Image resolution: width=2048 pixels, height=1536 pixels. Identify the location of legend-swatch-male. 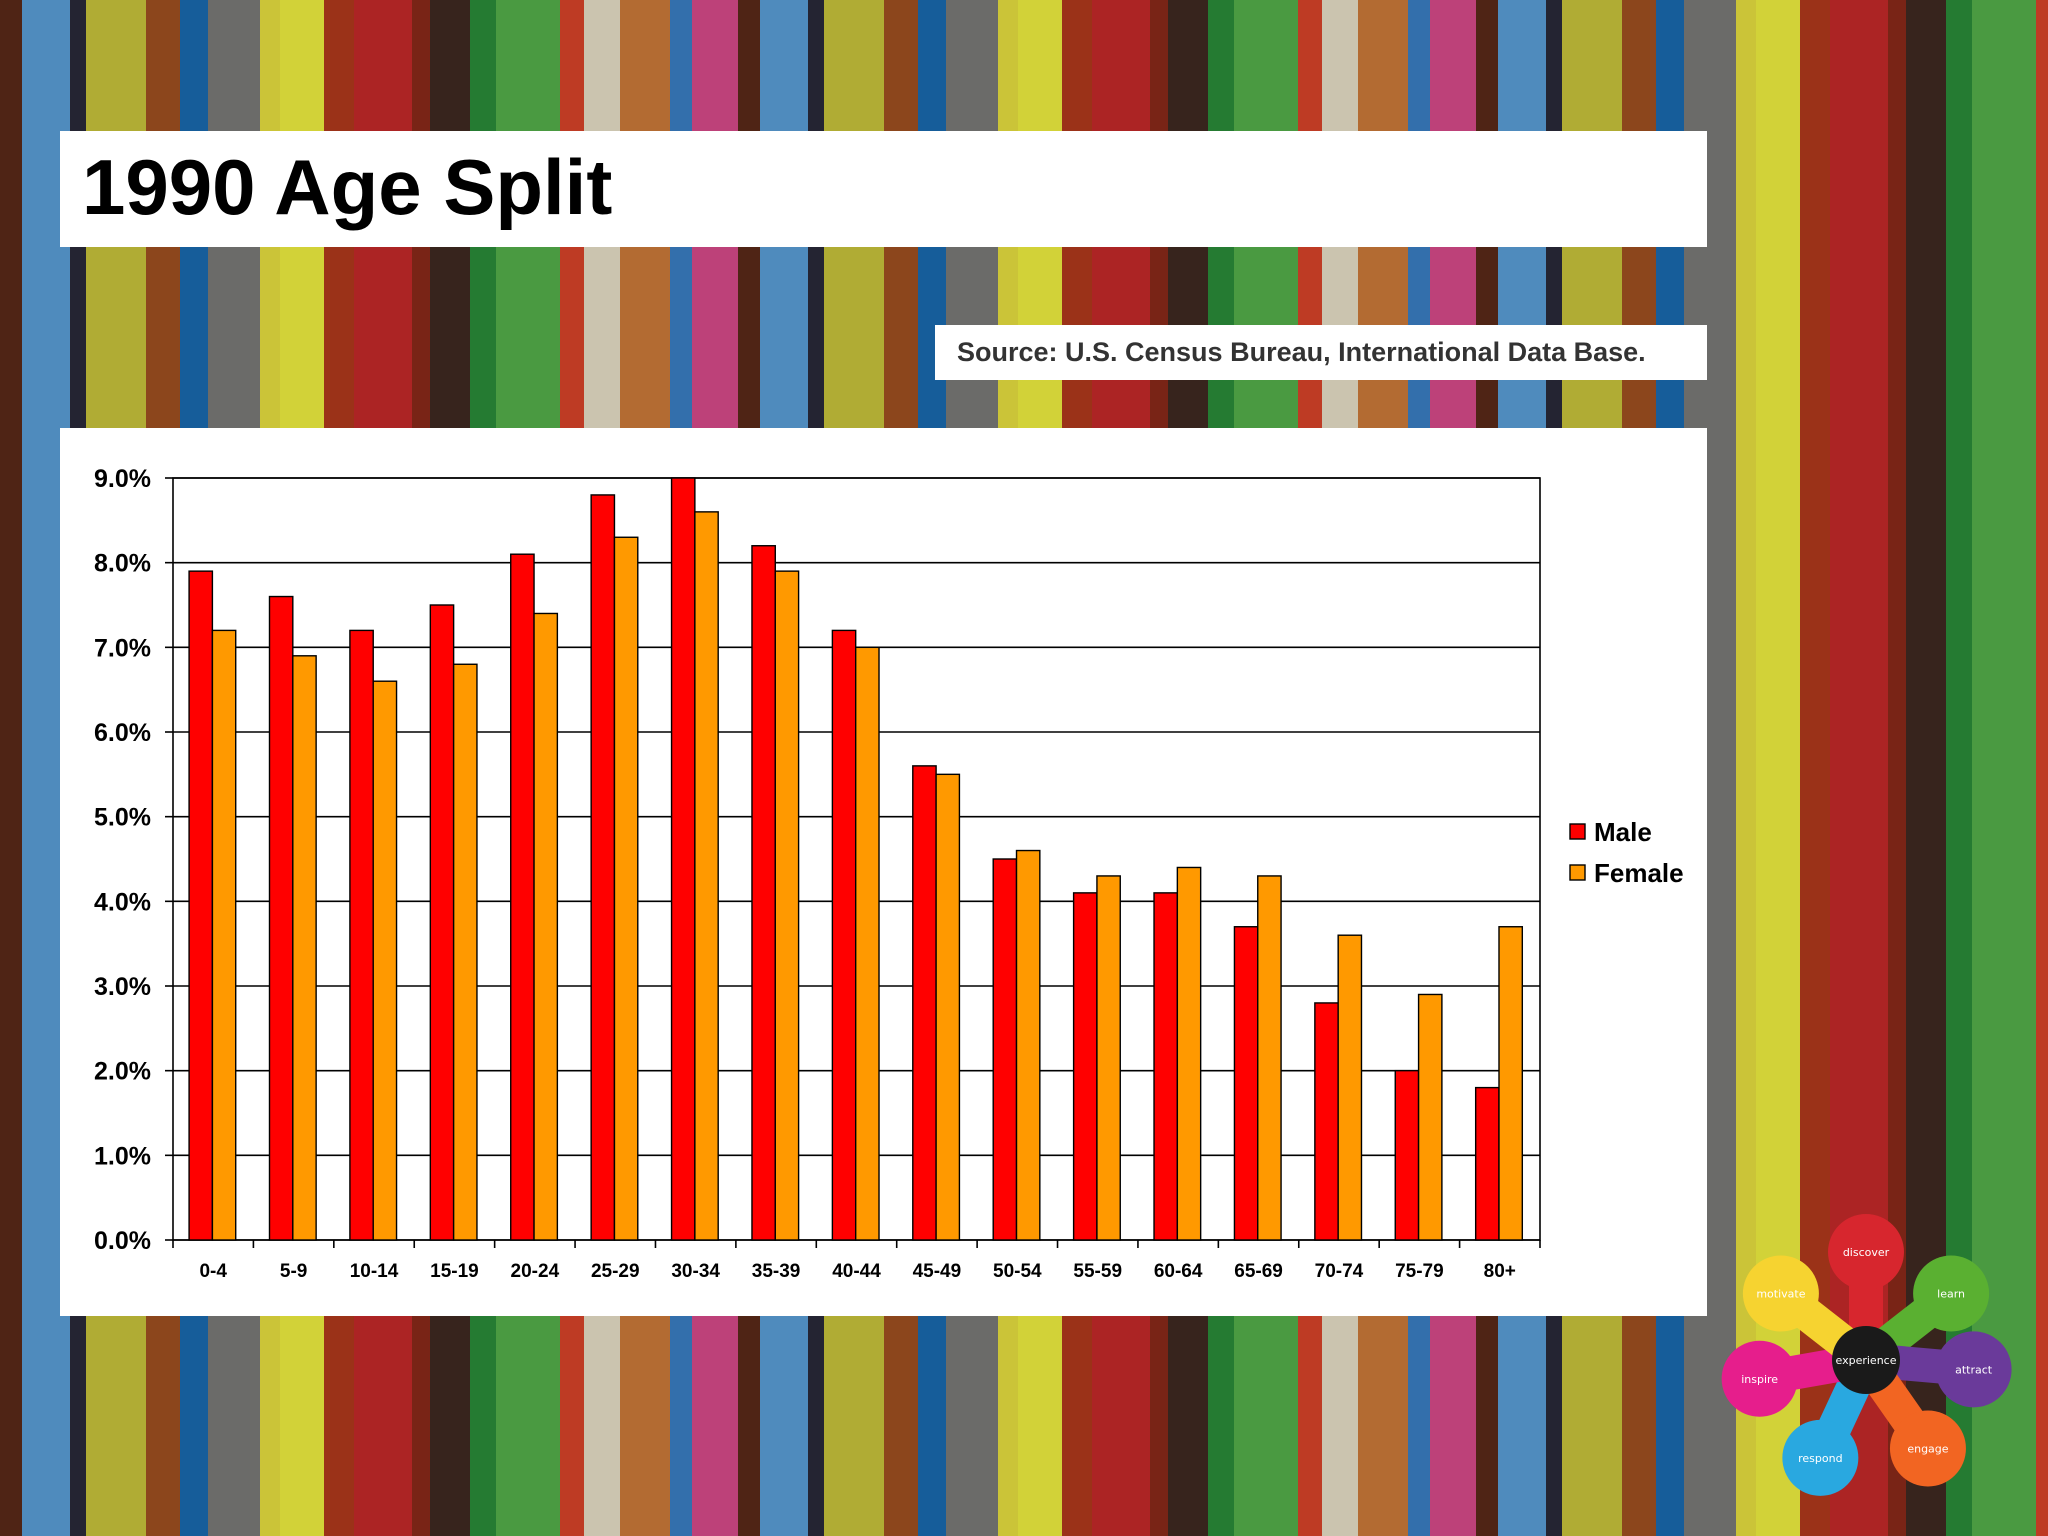
(1577, 831).